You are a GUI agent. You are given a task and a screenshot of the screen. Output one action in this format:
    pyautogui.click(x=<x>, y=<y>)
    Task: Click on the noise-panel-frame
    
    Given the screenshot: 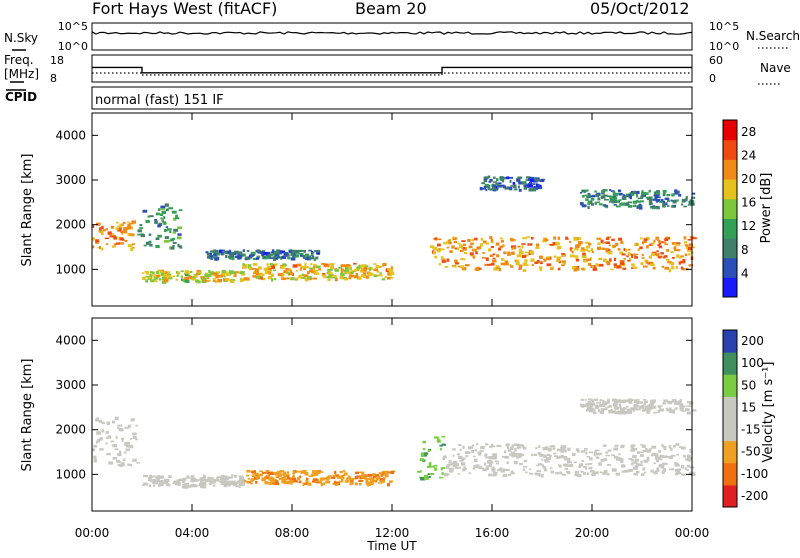 What is the action you would take?
    pyautogui.click(x=392, y=36)
    